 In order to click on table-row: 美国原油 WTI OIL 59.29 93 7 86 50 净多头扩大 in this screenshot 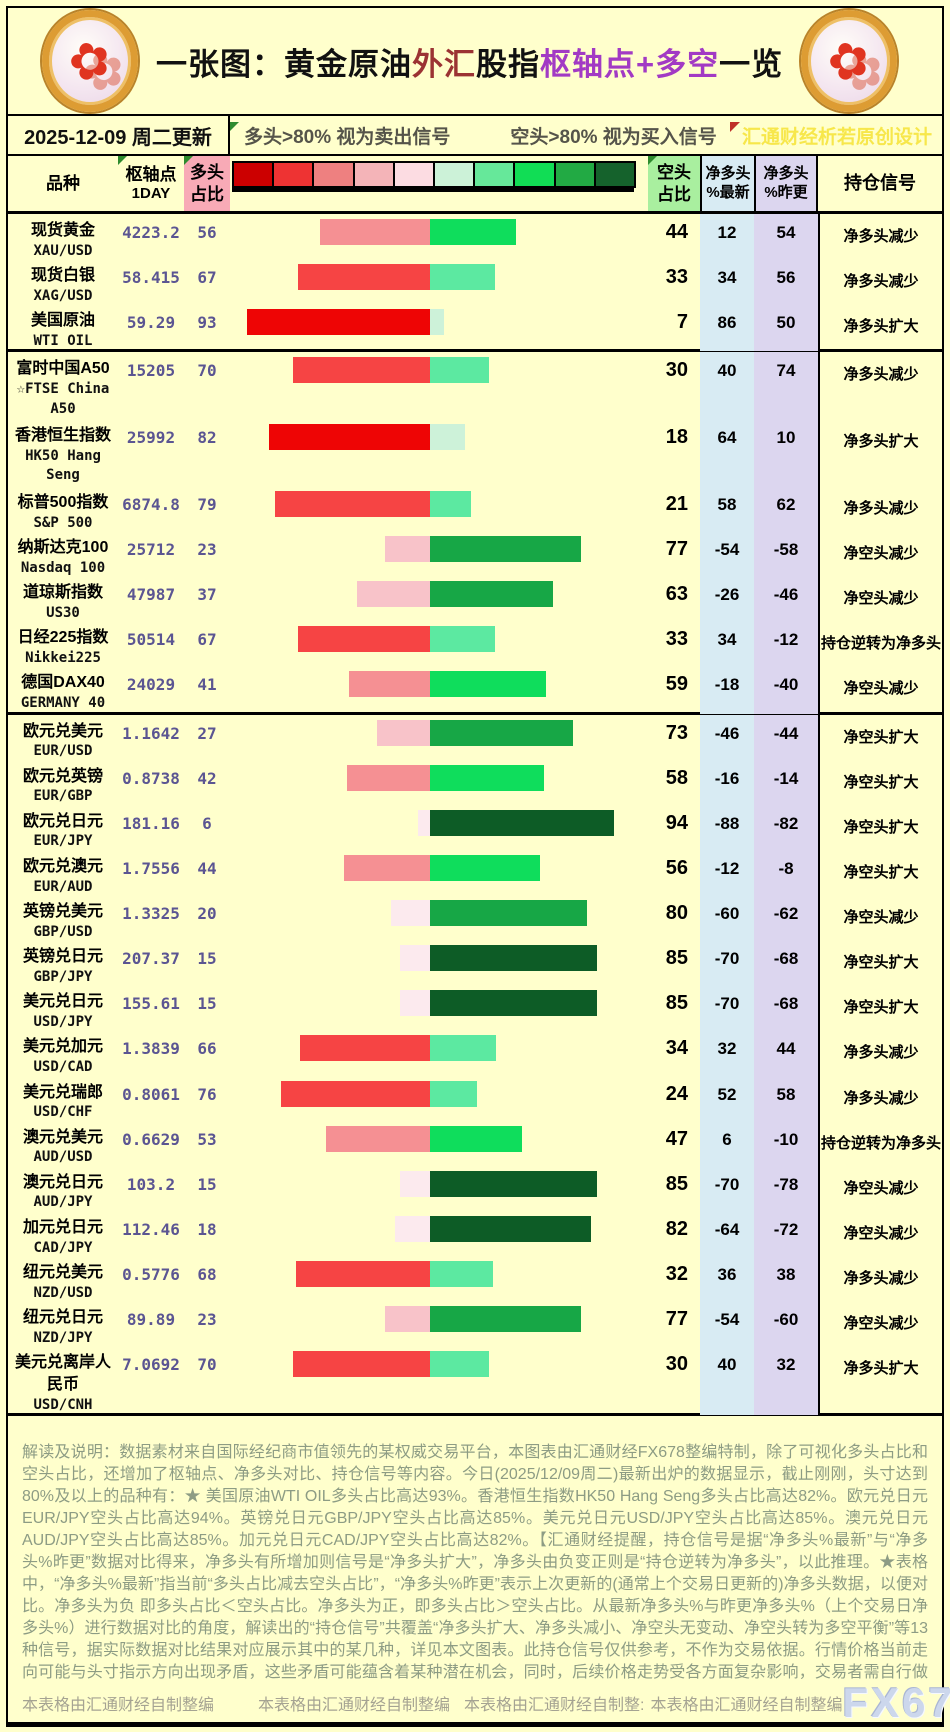, I will do `click(475, 328)`.